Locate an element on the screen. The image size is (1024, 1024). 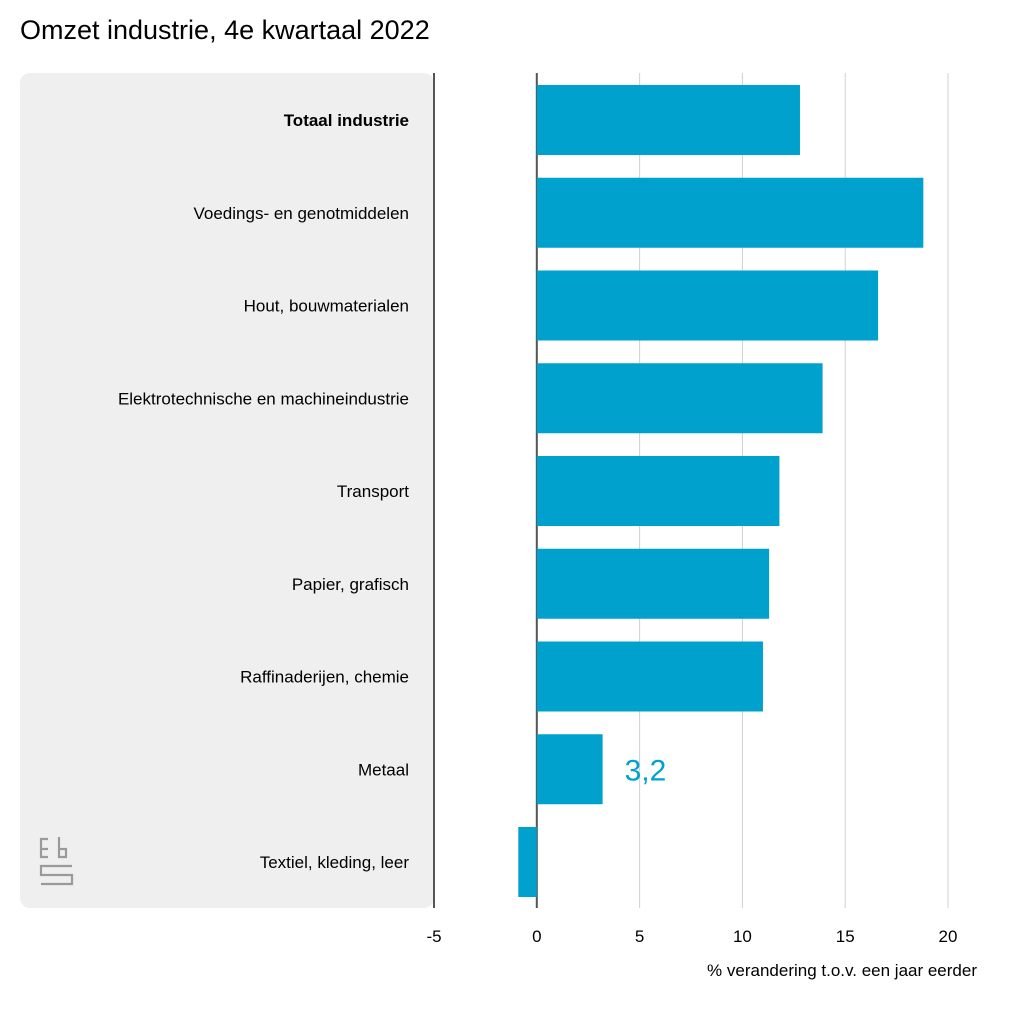
tick-label: -5 is located at coordinates (433, 936).